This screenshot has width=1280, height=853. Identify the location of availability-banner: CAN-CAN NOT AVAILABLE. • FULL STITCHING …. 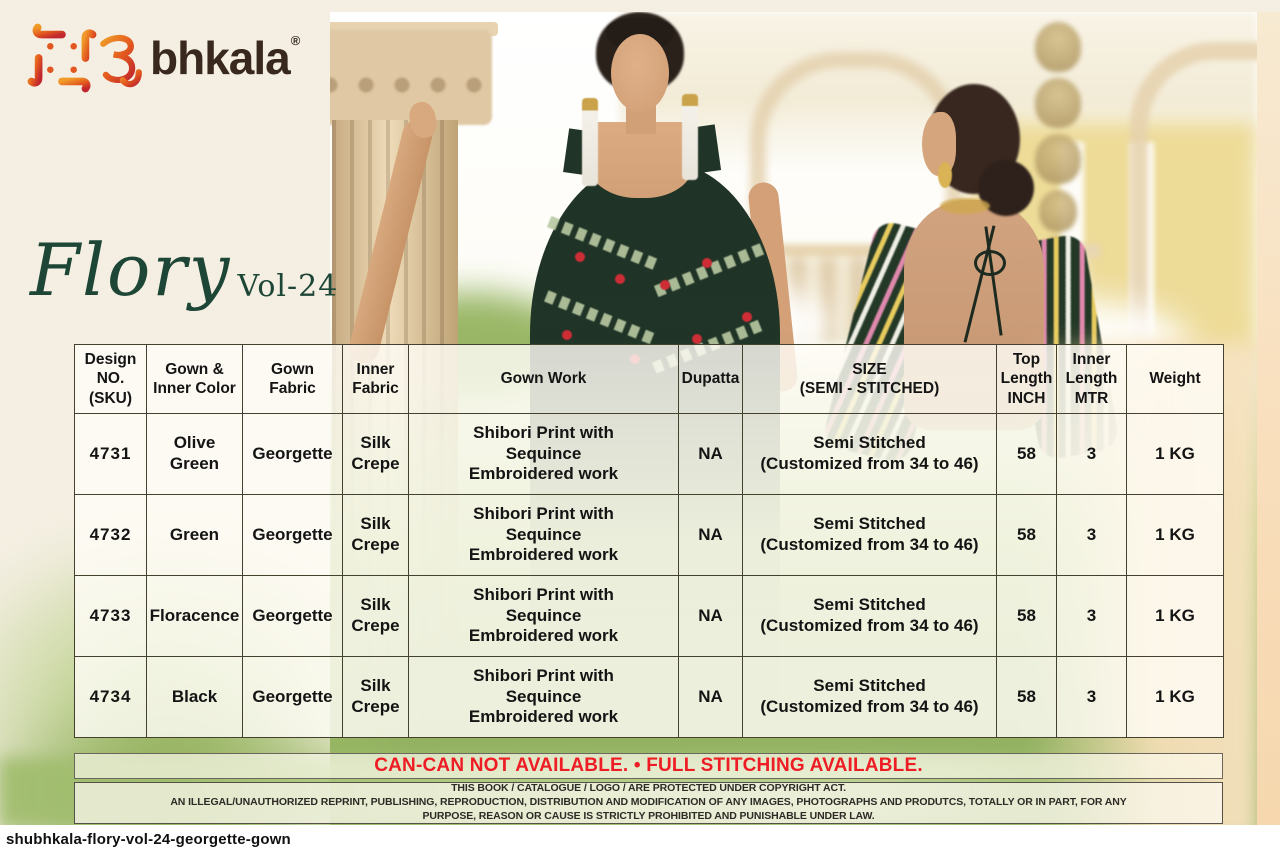
(648, 766).